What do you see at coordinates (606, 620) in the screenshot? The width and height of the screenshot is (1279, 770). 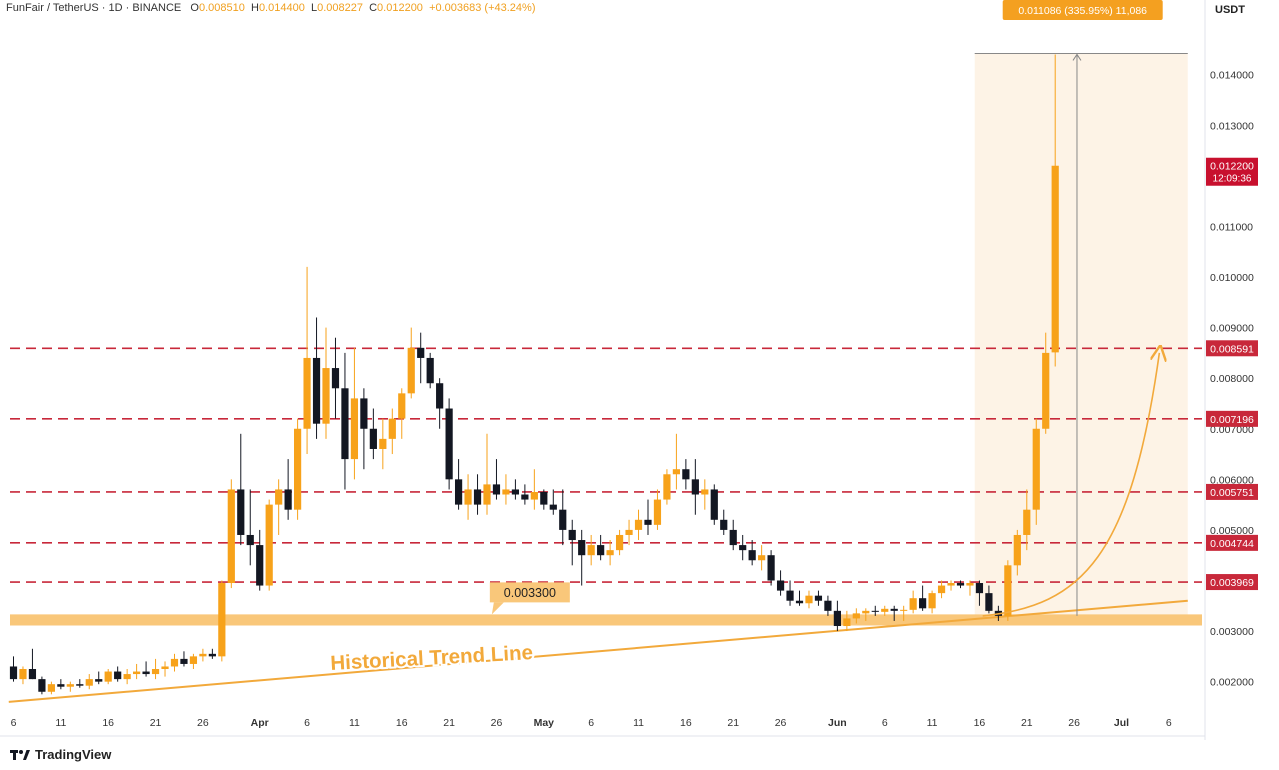 I see `support-zone` at bounding box center [606, 620].